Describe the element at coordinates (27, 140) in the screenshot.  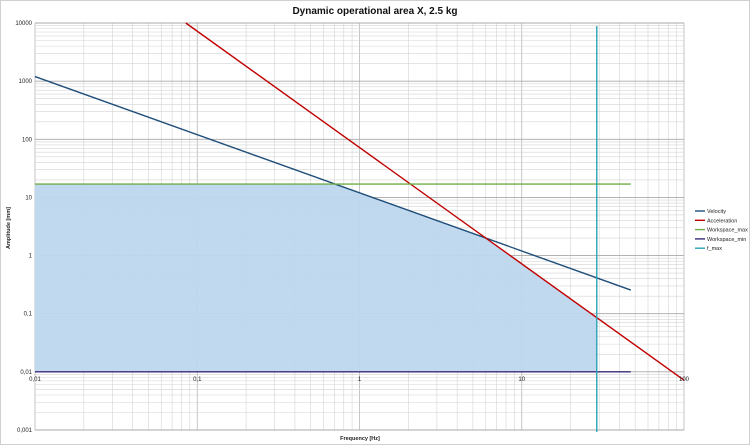
I see `y-tick-label: 100` at that location.